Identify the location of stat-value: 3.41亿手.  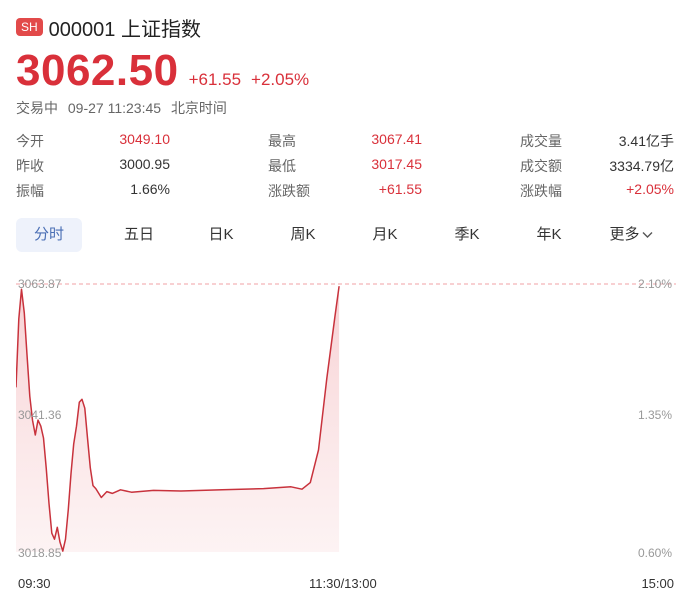
(646, 140).